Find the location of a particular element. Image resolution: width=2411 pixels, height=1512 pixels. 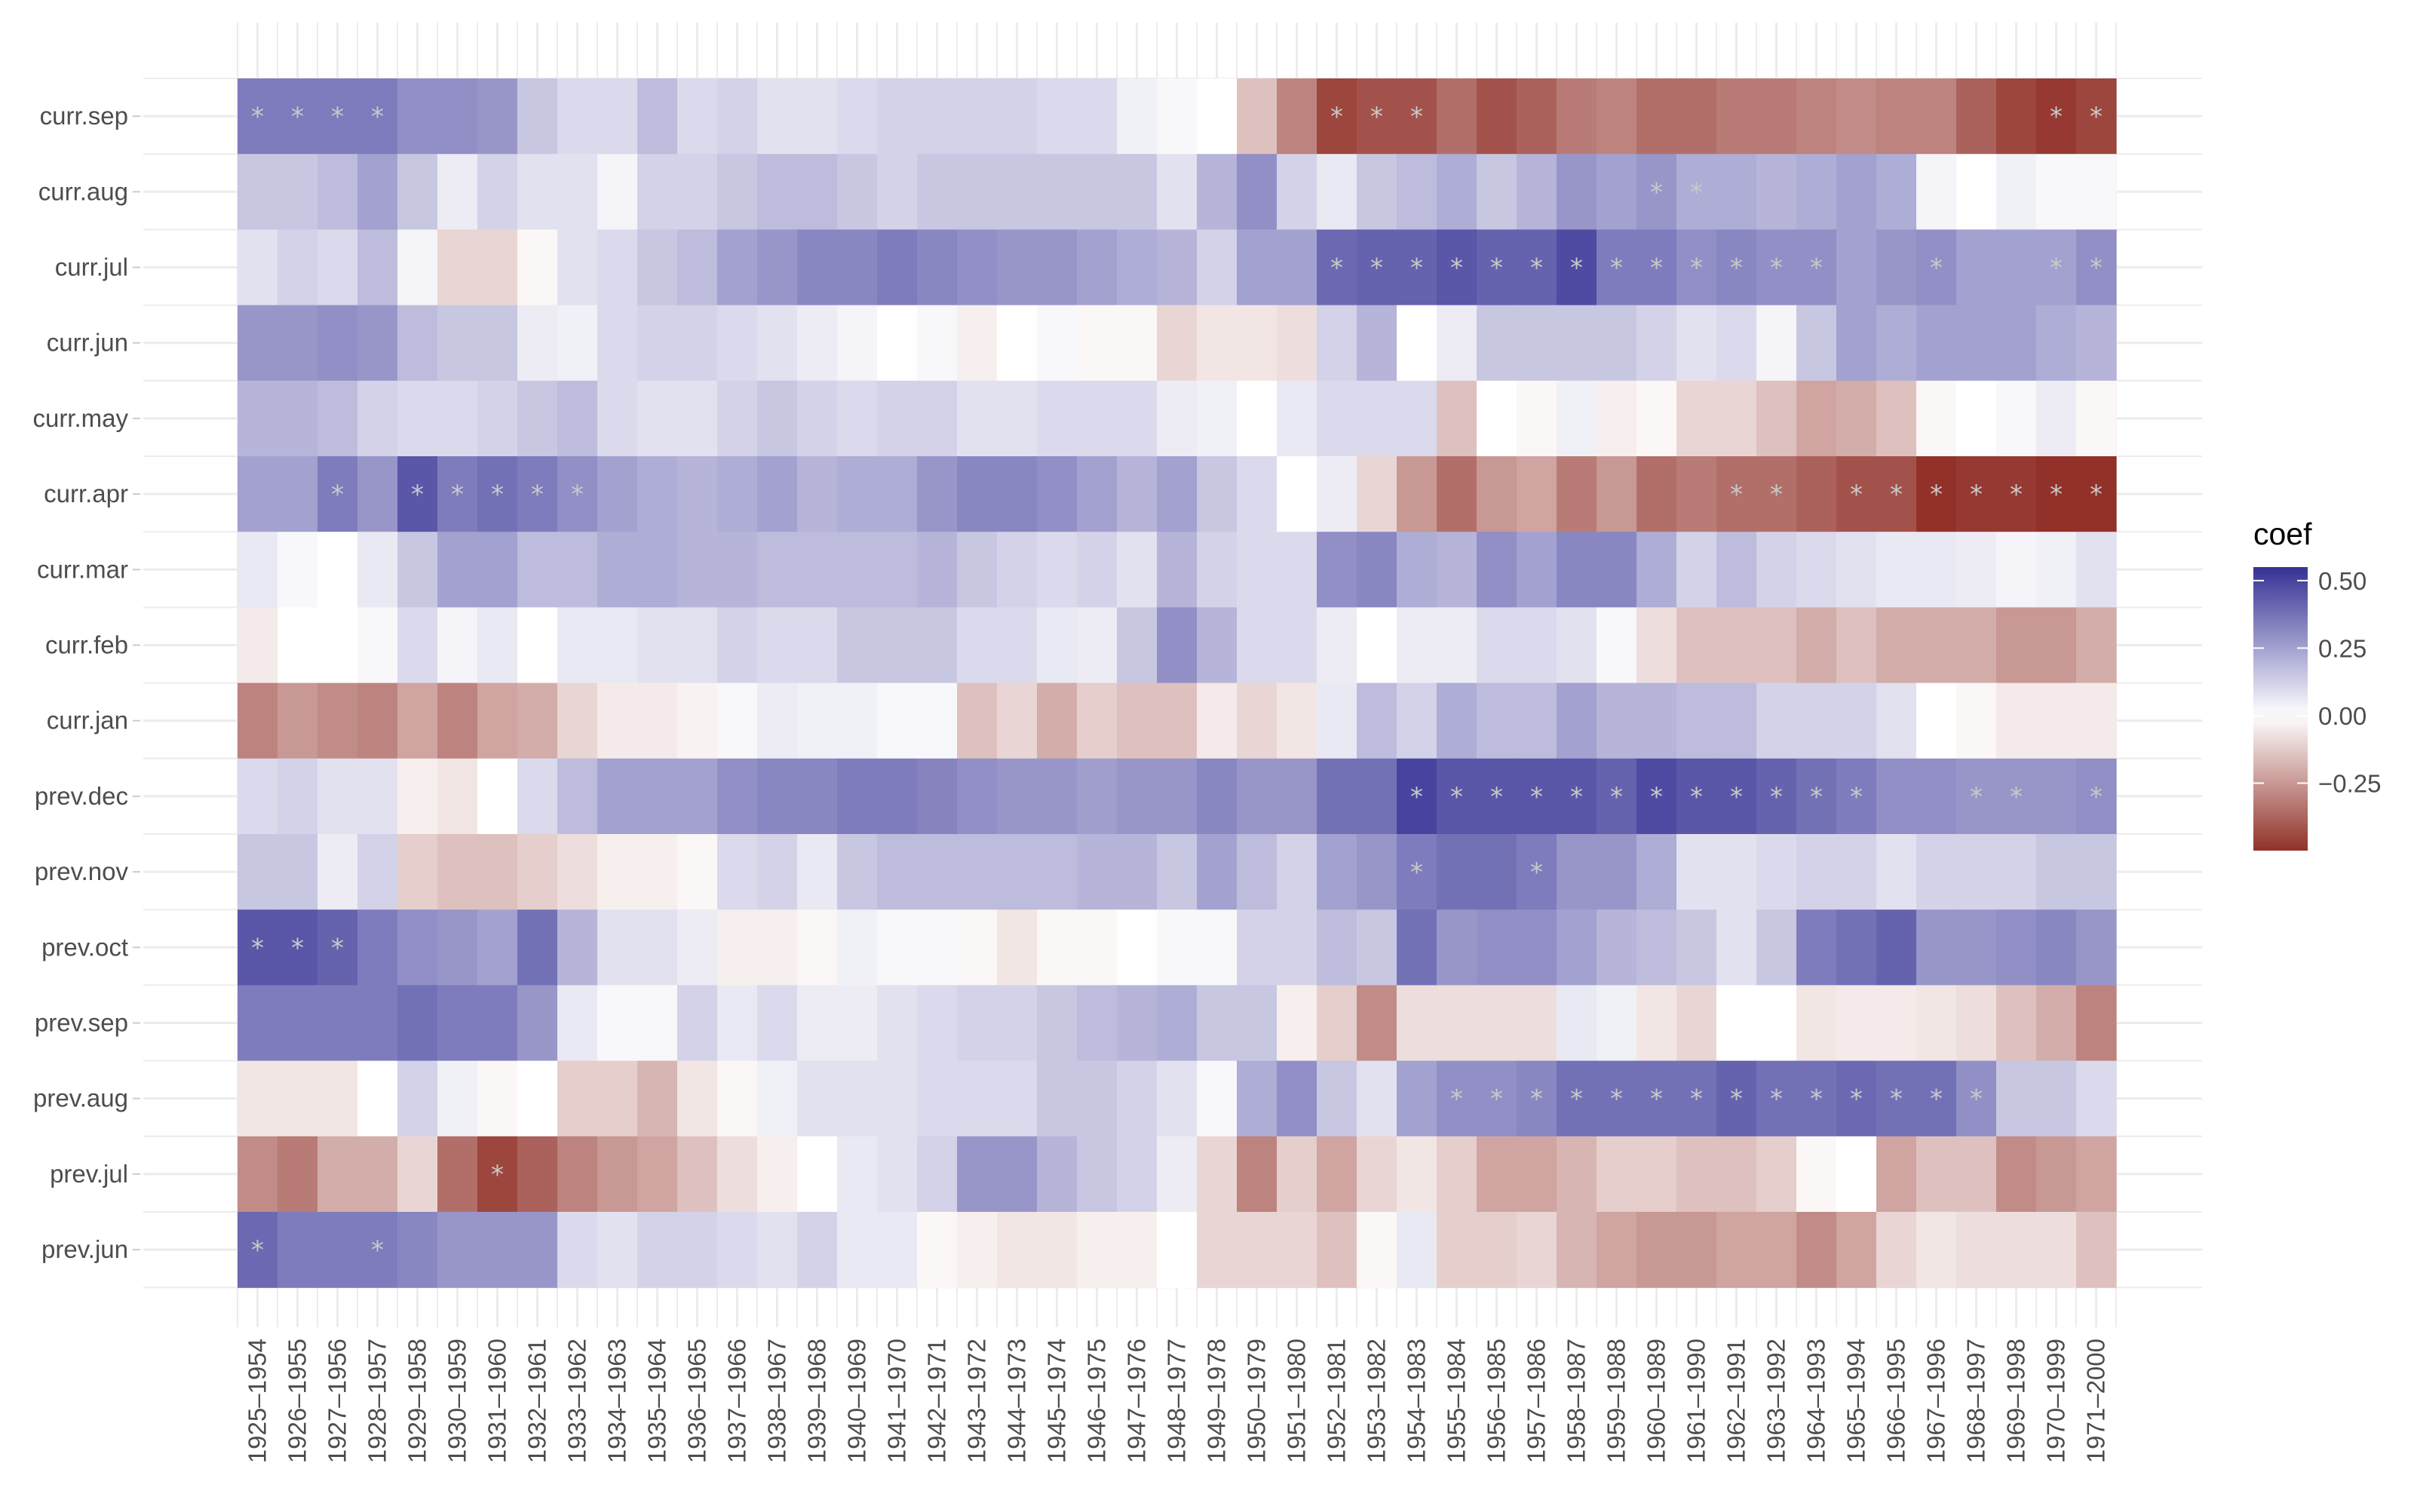

legend-tick-label: 0.25 is located at coordinates (2342, 648).